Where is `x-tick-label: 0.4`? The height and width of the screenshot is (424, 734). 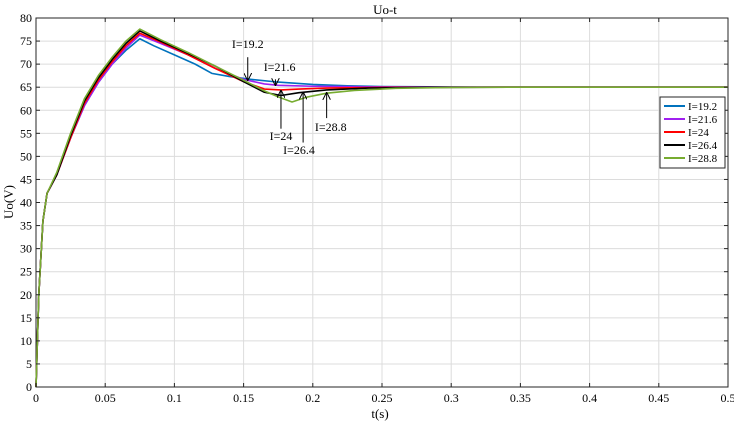
x-tick-label: 0.4 is located at coordinates (589, 398).